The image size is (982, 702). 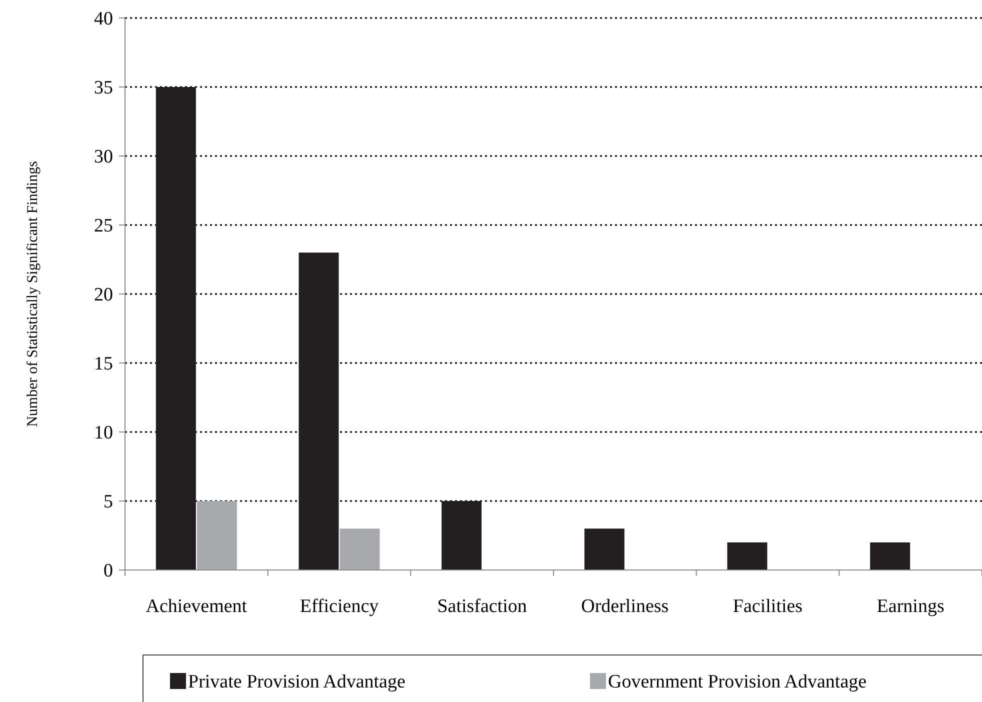 What do you see at coordinates (340, 606) in the screenshot?
I see `x-tick-label: Efficiency` at bounding box center [340, 606].